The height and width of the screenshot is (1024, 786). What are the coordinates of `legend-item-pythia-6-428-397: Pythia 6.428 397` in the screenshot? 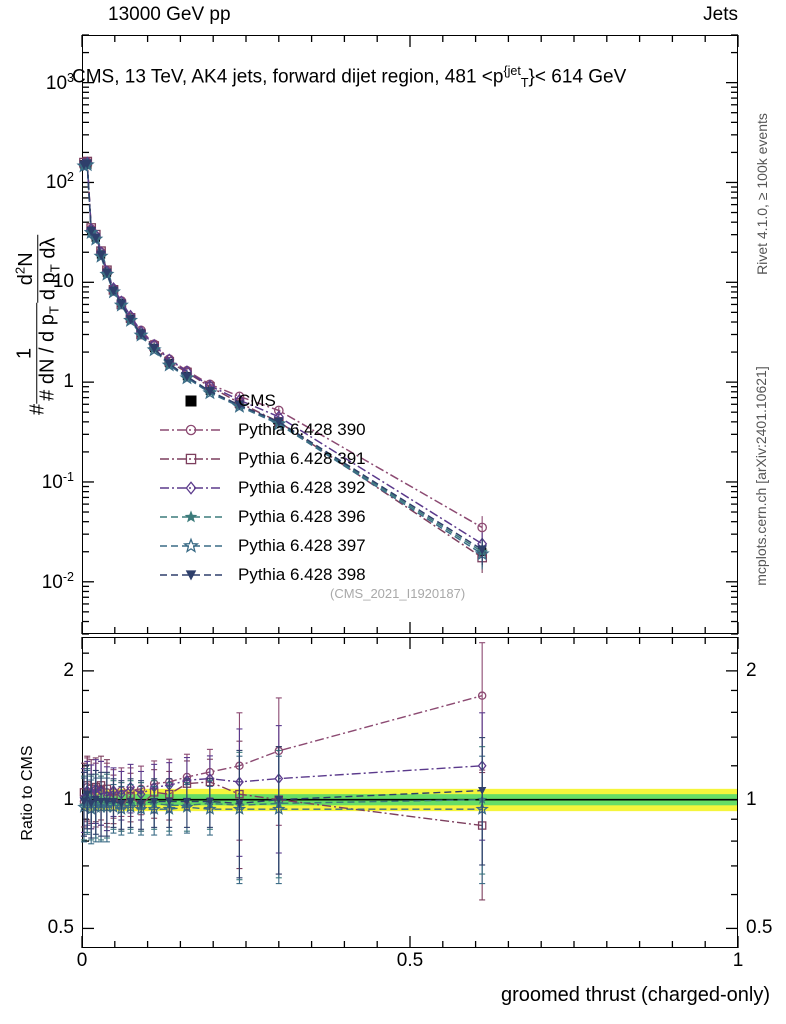 It's located at (263, 545).